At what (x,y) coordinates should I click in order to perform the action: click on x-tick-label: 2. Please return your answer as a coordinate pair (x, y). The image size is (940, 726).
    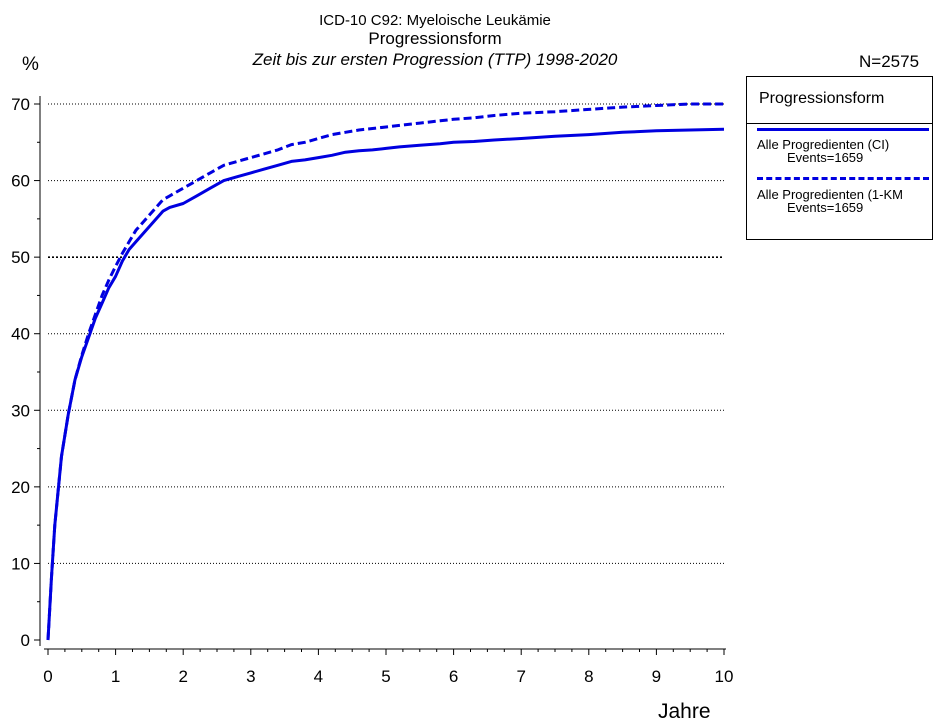
    Looking at the image, I should click on (182, 676).